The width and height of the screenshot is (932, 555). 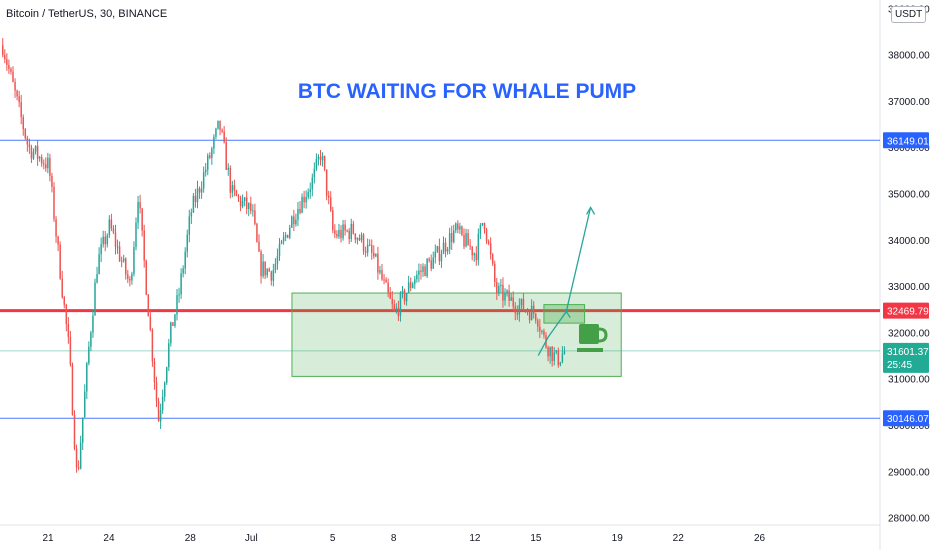 What do you see at coordinates (589, 334) in the screenshot?
I see `cup-body` at bounding box center [589, 334].